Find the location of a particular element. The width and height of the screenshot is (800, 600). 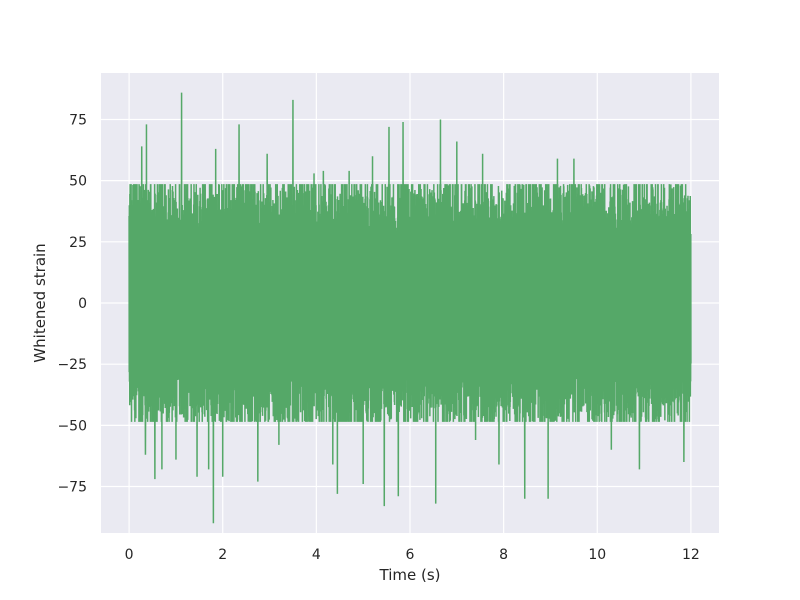

x-tick-label: 6 is located at coordinates (410, 555).